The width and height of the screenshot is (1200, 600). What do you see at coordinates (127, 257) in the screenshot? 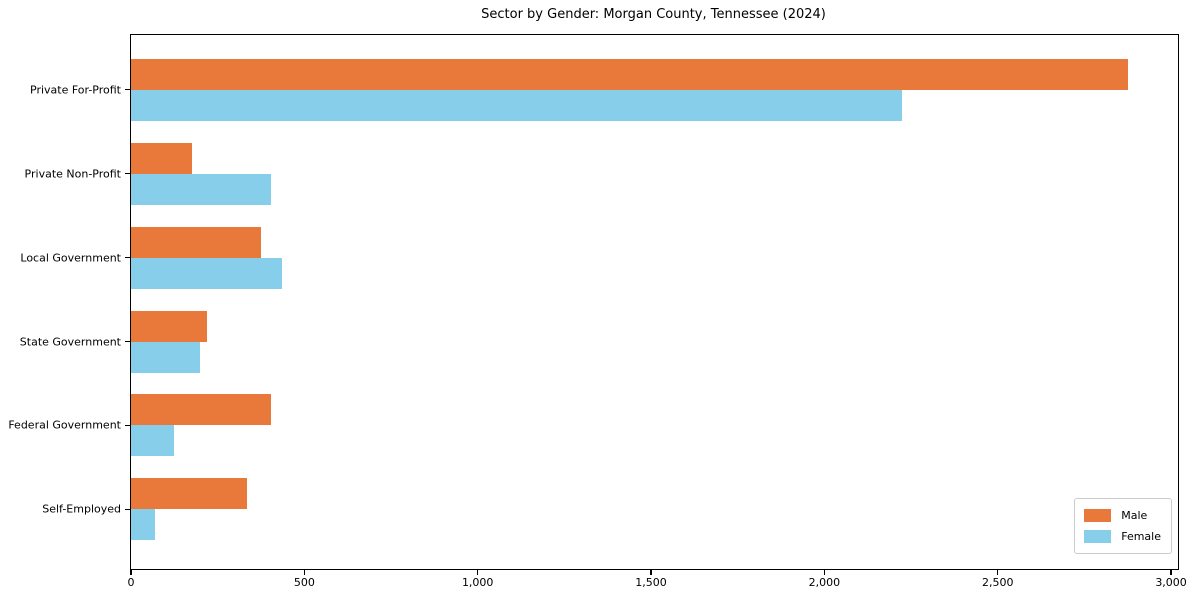
I see `y-tick-local-government` at bounding box center [127, 257].